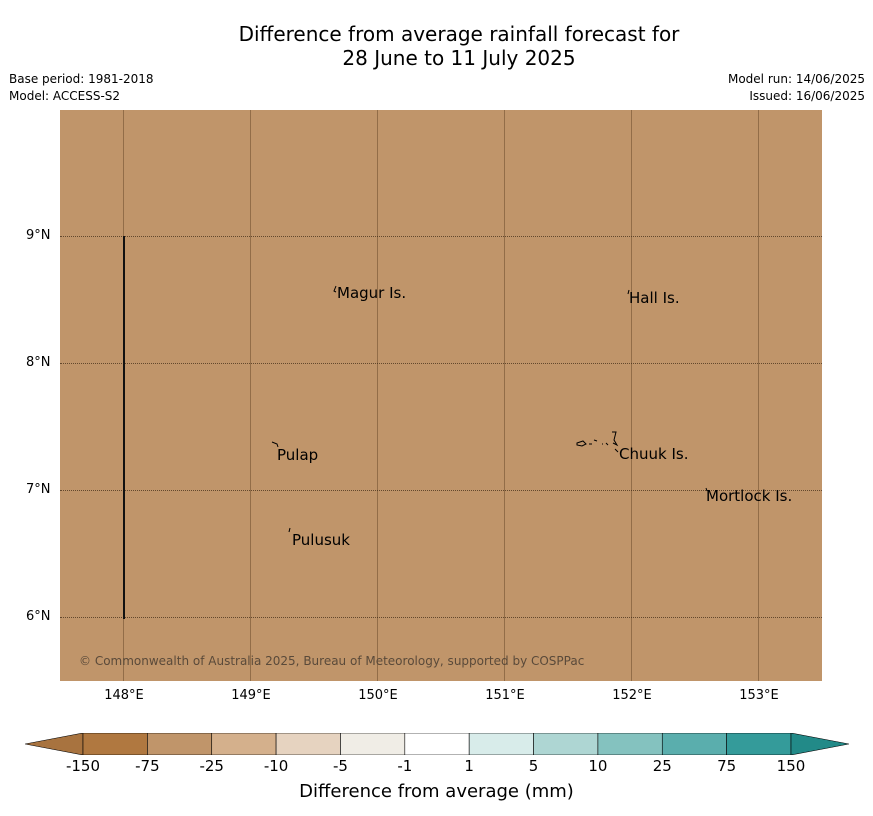 This screenshot has width=873, height=816. Describe the element at coordinates (298, 455) in the screenshot. I see `place-pulap: Pulap` at that location.